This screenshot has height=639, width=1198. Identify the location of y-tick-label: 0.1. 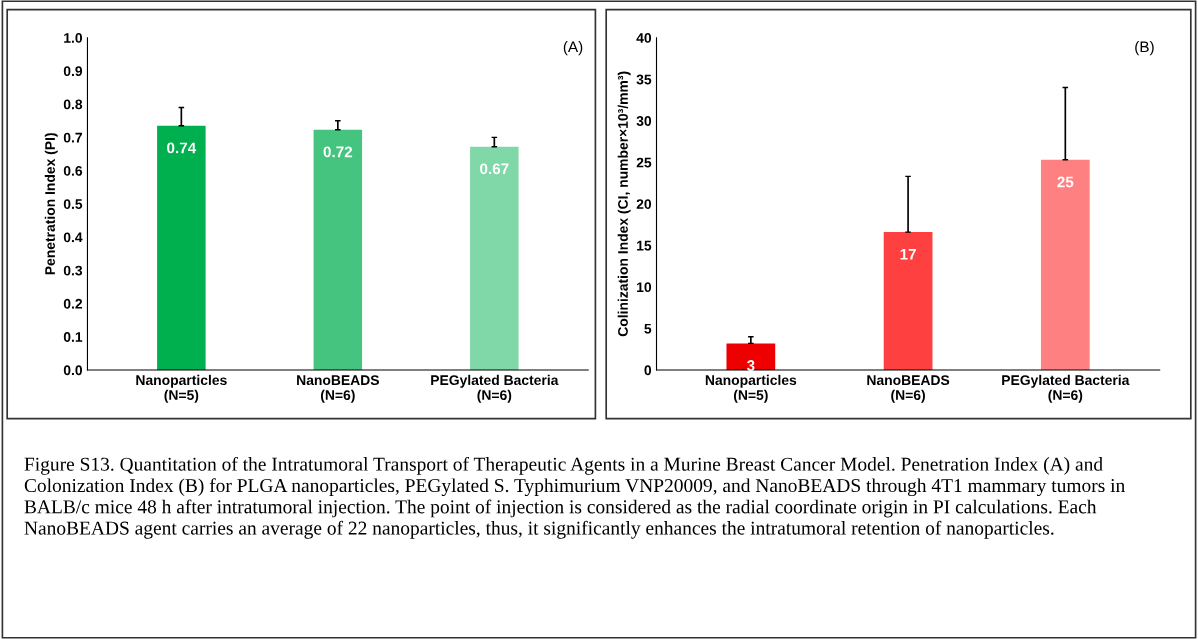
(73, 337).